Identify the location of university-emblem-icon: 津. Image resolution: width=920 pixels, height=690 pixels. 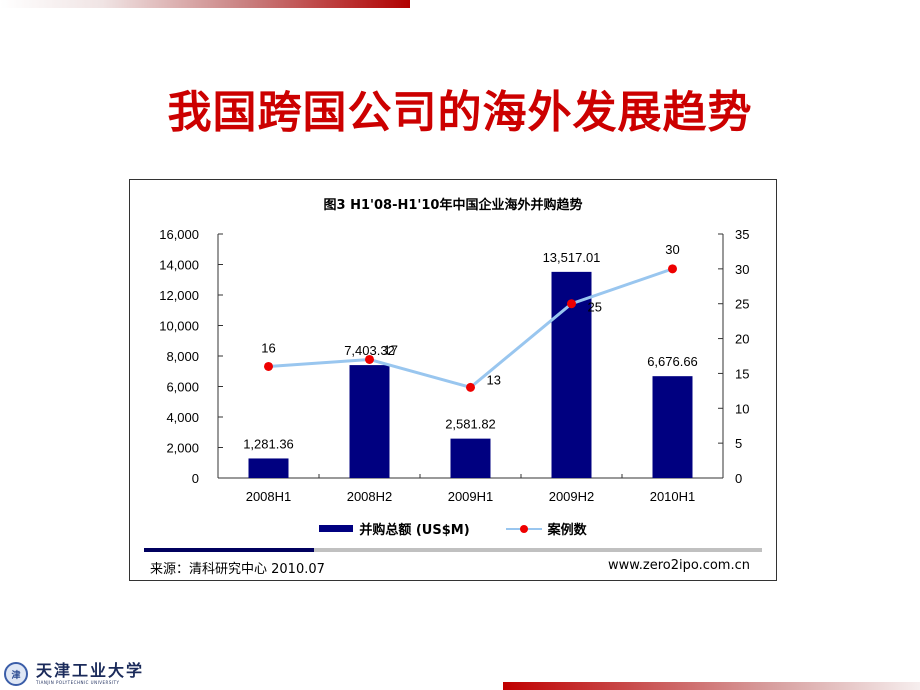
(16, 674).